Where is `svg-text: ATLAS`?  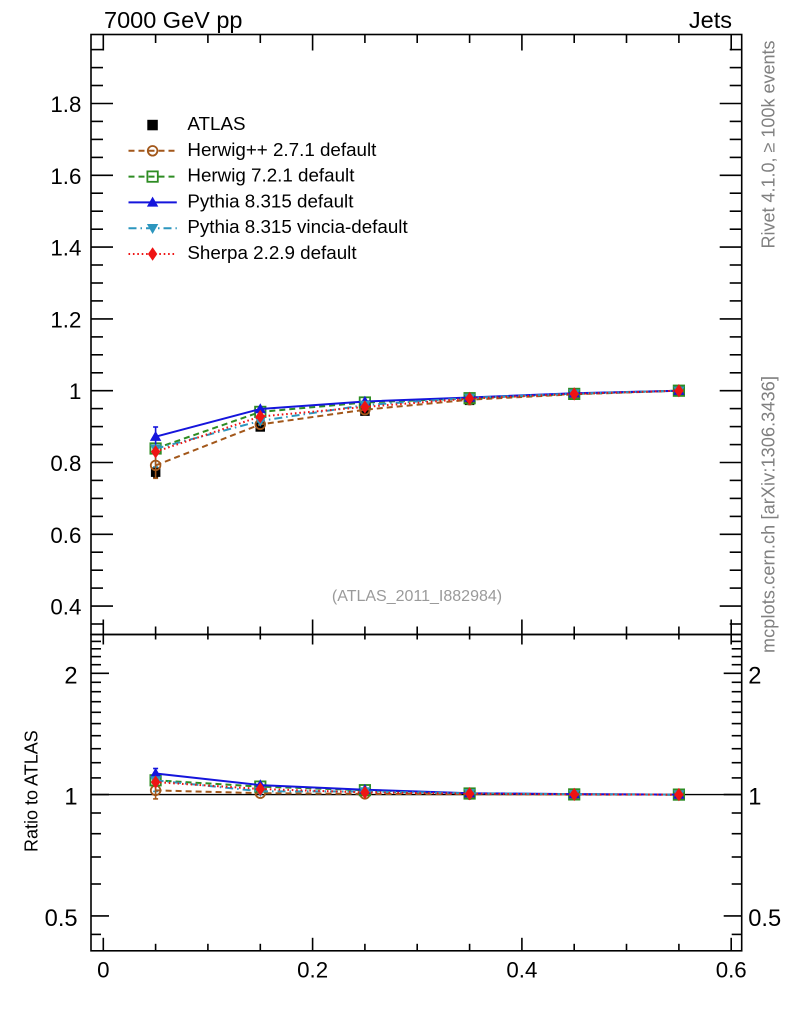 svg-text: ATLAS is located at coordinates (216, 123).